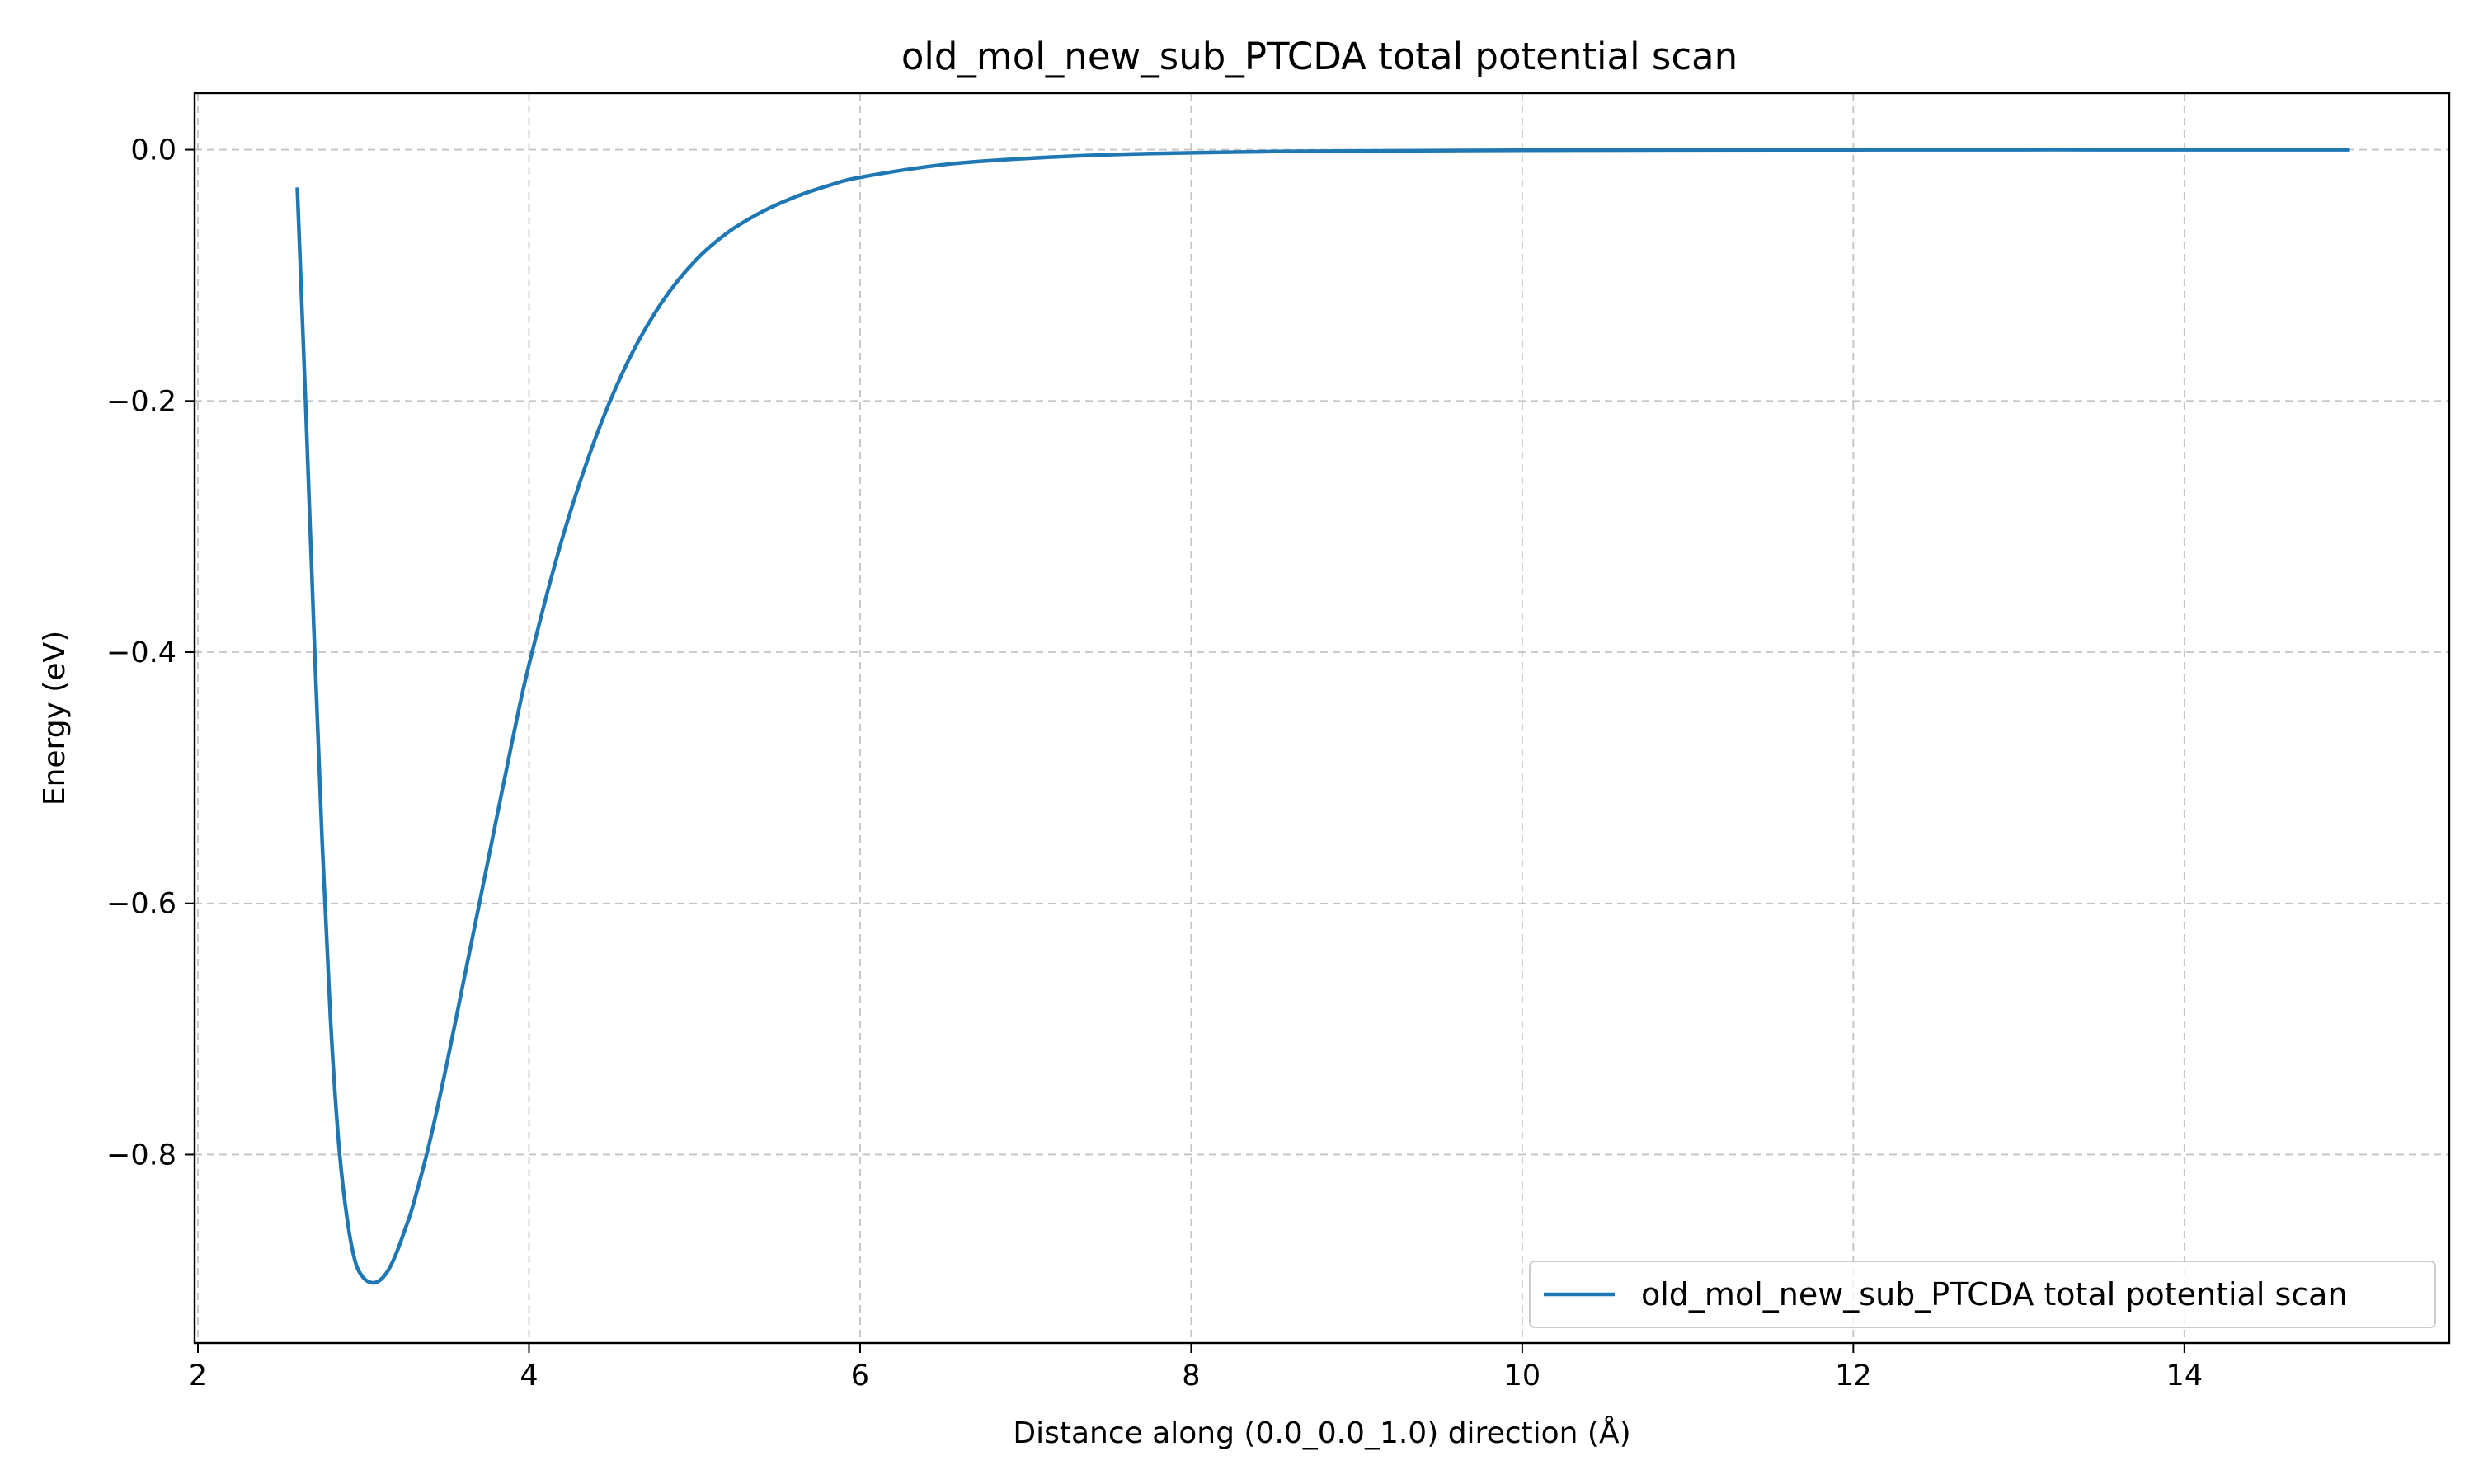 The height and width of the screenshot is (1484, 2474). Describe the element at coordinates (55, 718) in the screenshot. I see `y-axis-label: Energy (eV)` at that location.